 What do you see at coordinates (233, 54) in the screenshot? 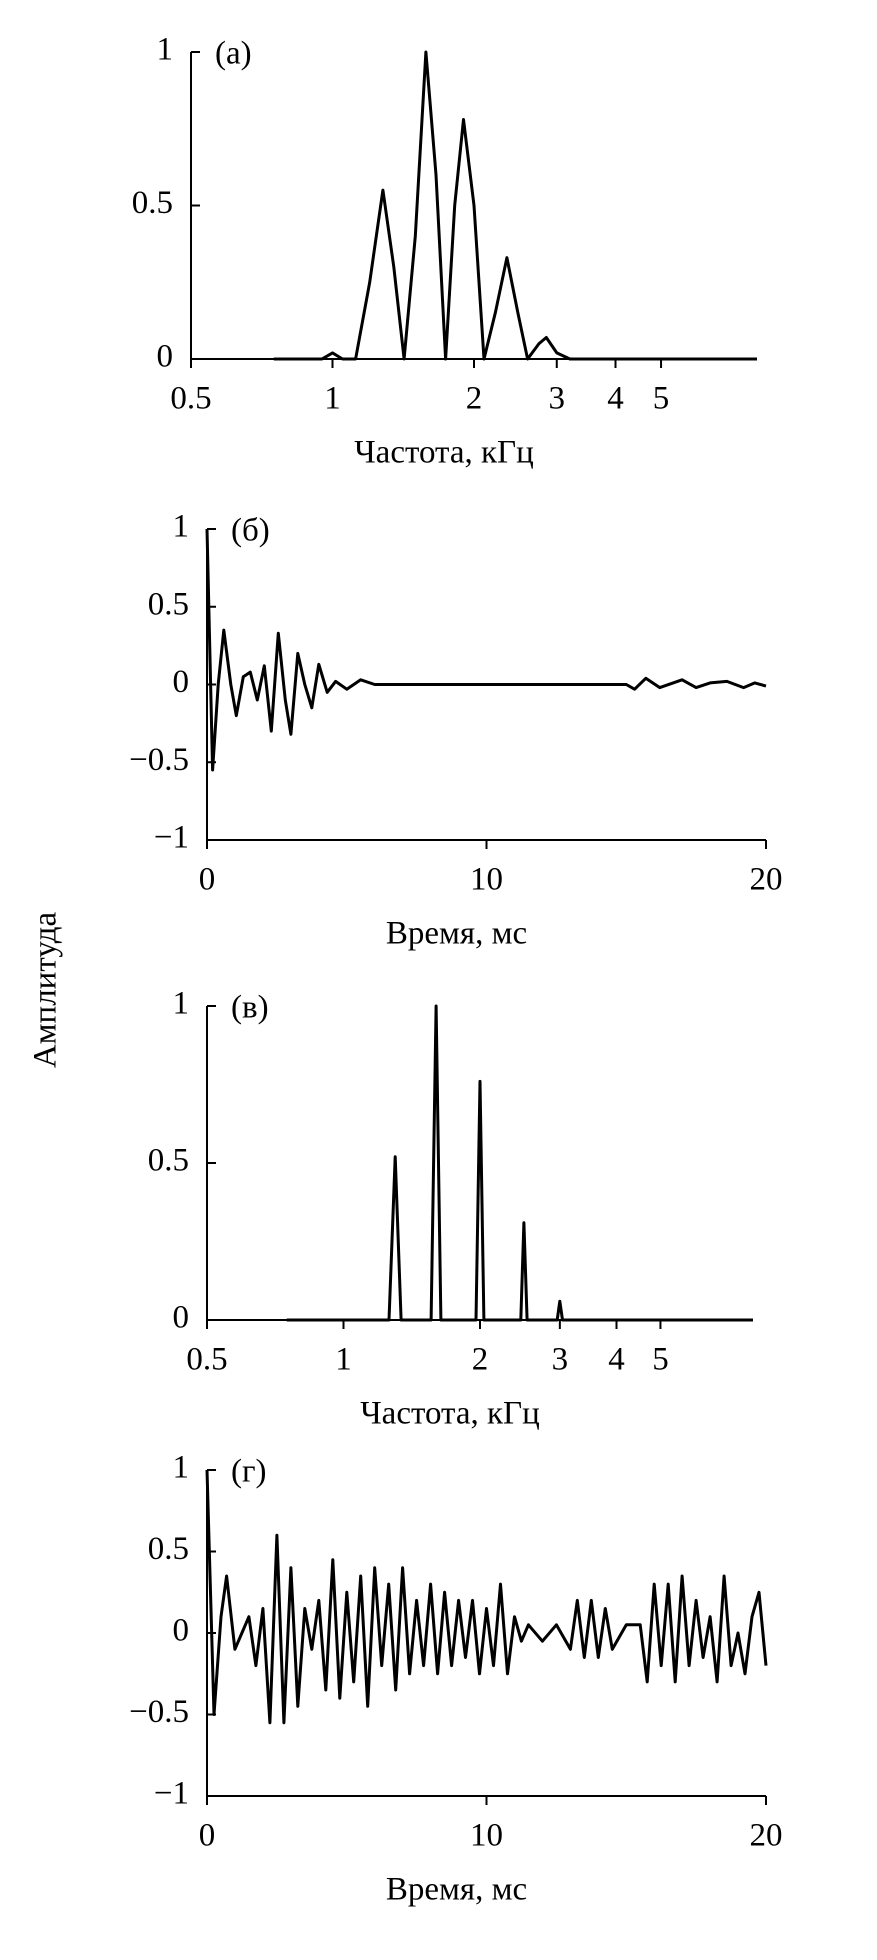
I see `panel-label: (а)` at bounding box center [233, 54].